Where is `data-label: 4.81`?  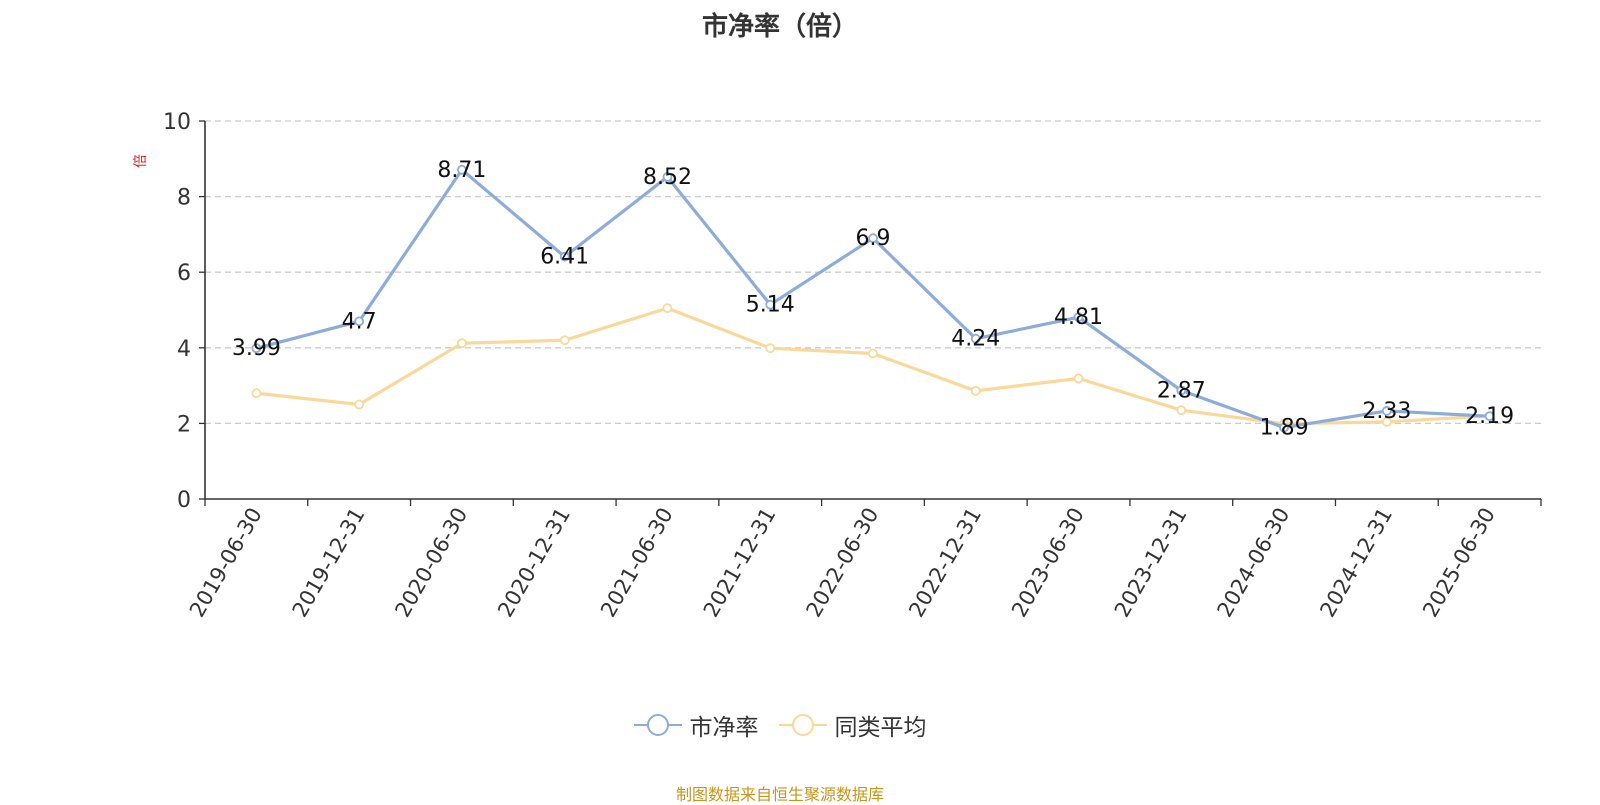
data-label: 4.81 is located at coordinates (1078, 317).